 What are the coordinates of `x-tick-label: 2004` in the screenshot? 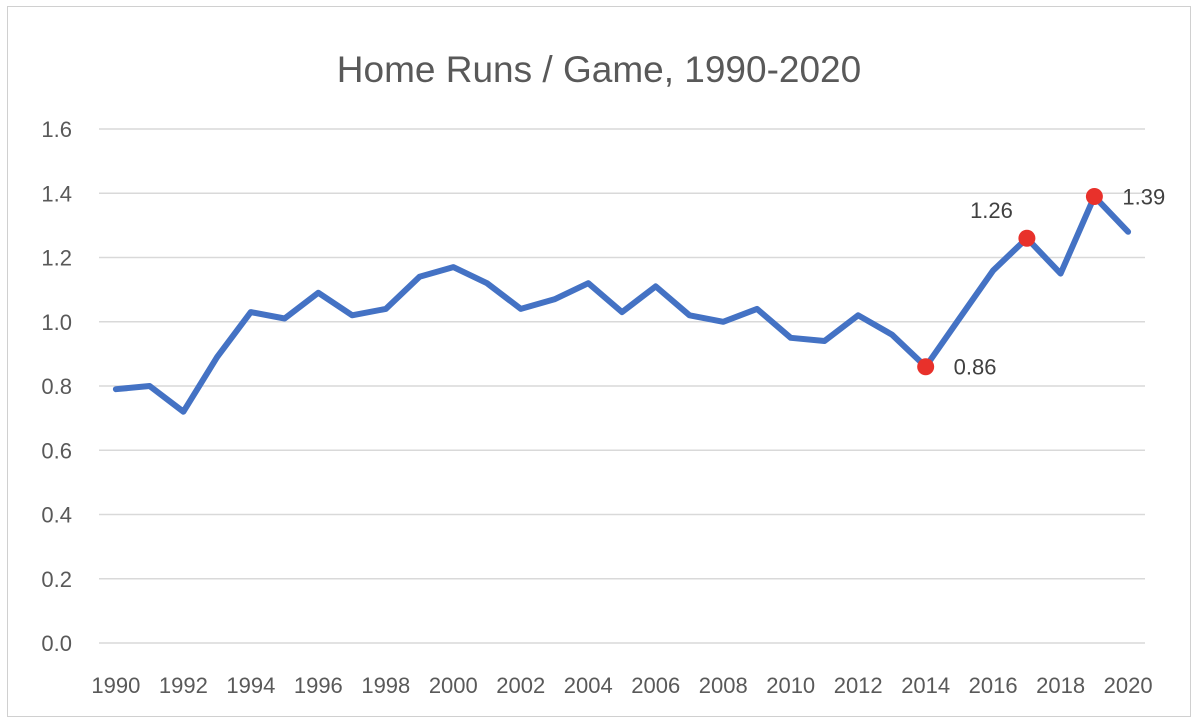 It's located at (588, 685).